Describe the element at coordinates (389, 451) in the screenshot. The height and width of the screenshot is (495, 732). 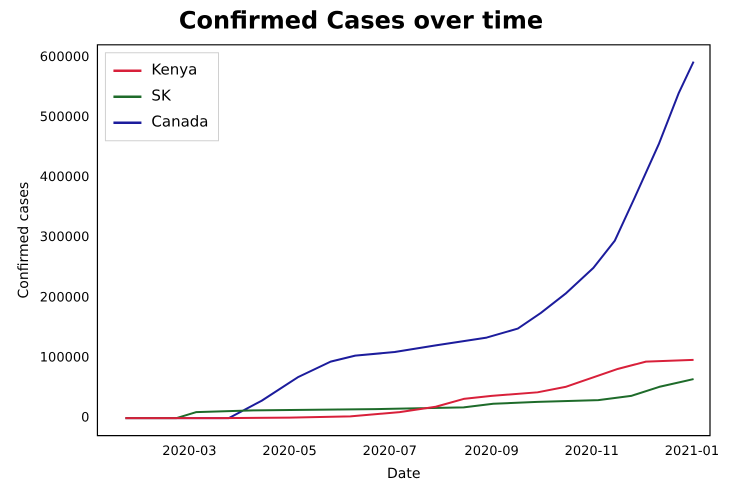
I see `x-tick-label: 2020-07` at that location.